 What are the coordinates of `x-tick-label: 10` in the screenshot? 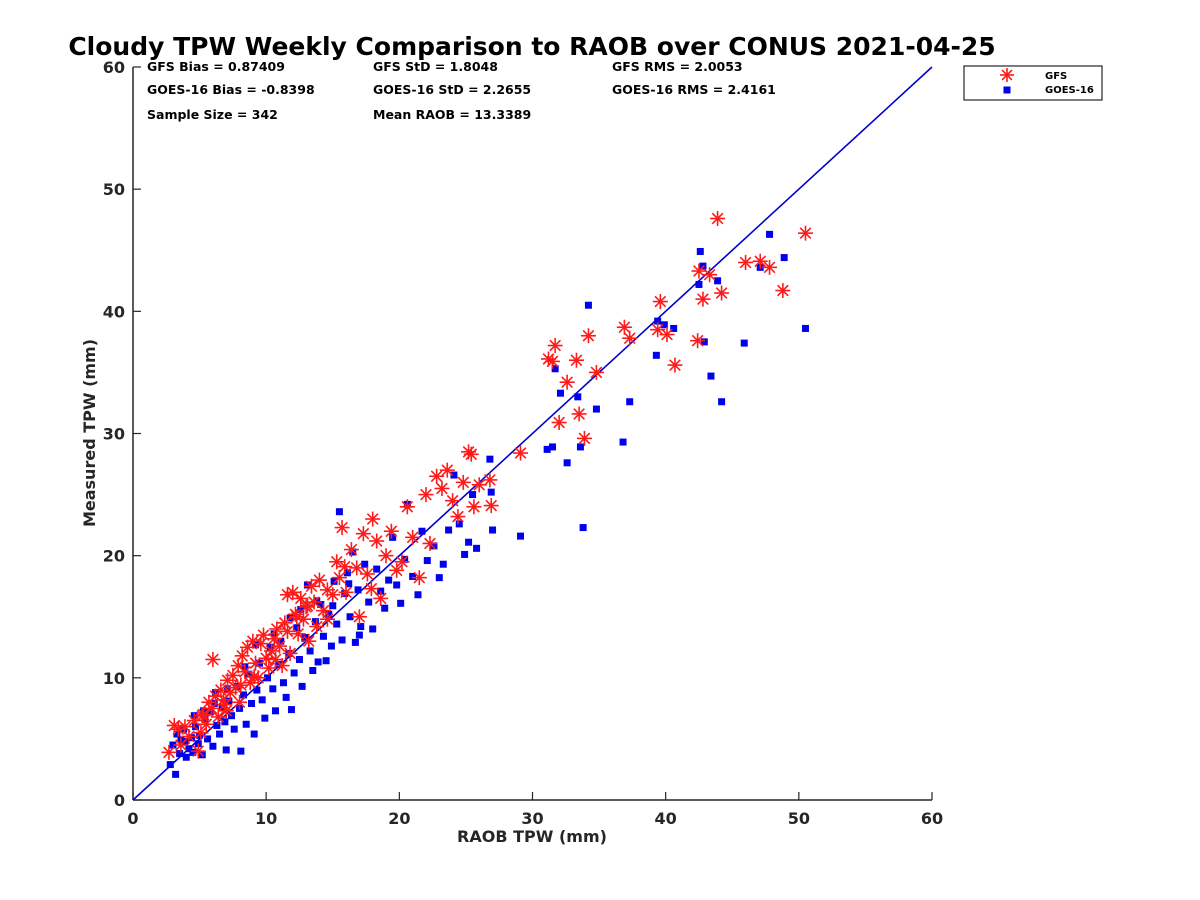 It's located at (266, 818).